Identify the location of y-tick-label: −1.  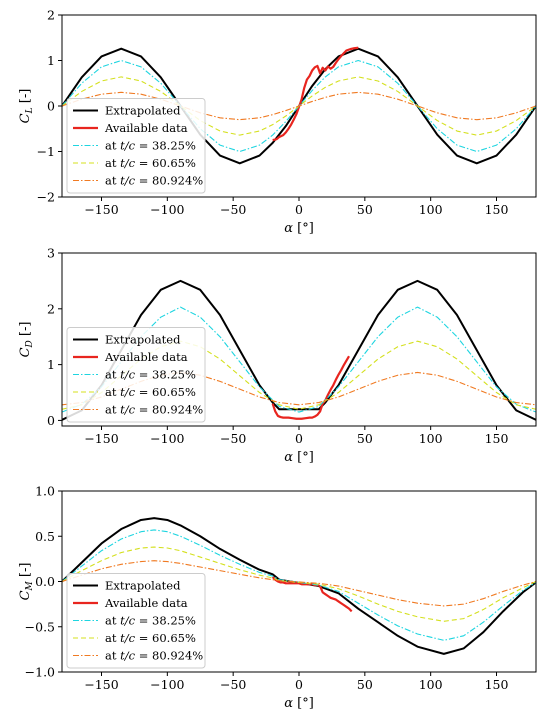
(46, 151).